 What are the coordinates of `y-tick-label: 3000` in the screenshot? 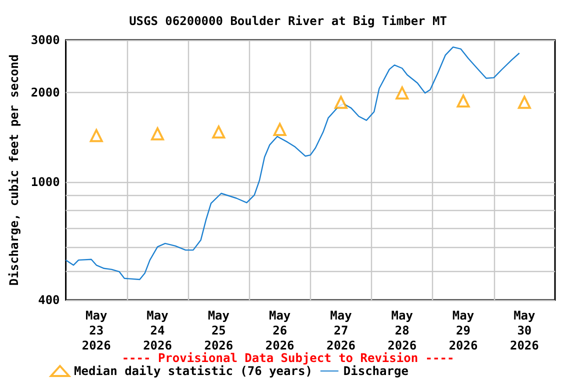 It's located at (45, 40).